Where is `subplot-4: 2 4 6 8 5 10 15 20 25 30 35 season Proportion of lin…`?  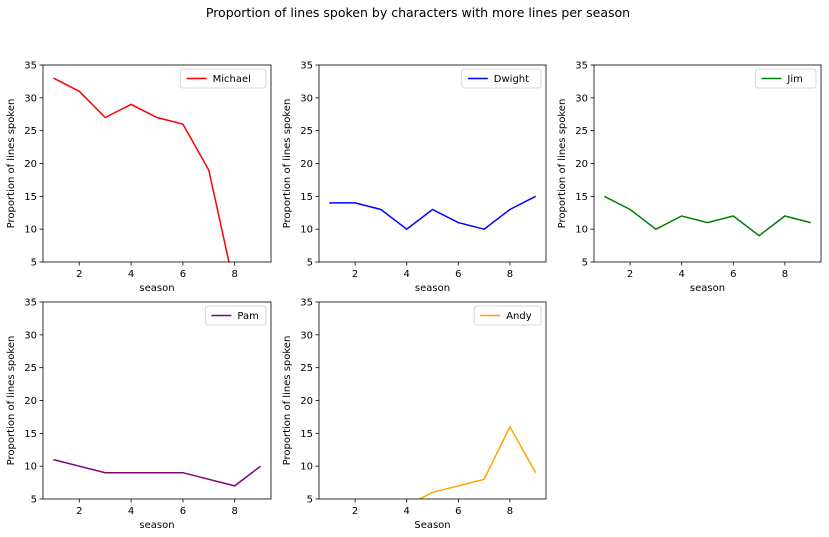 subplot-4: 2 4 6 8 5 10 15 20 25 30 35 season Proportion of lin… is located at coordinates (139, 414).